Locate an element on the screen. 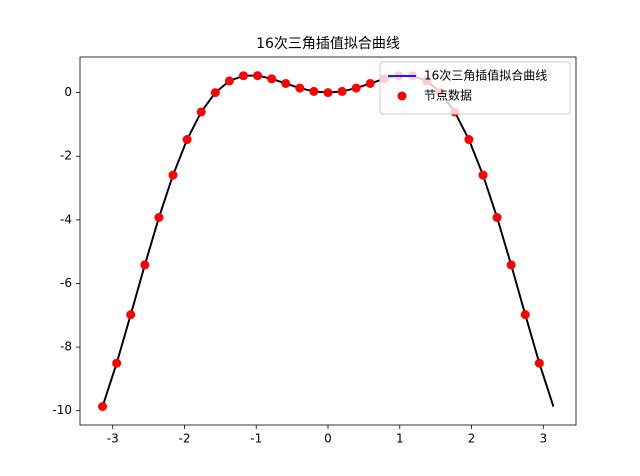 The width and height of the screenshot is (640, 476). legend-label: 16次三角插值拟合曲线 is located at coordinates (485, 75).